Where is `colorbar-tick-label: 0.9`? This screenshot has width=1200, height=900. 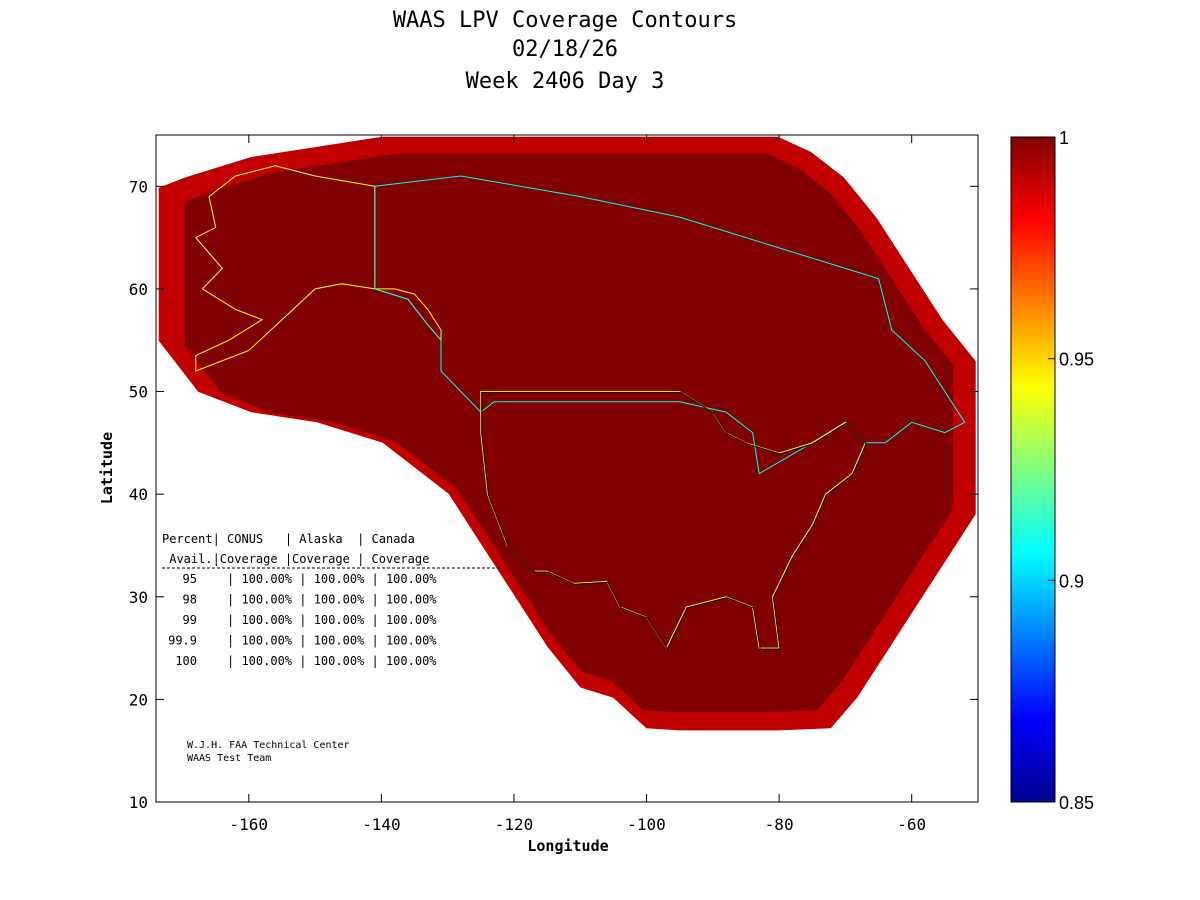
colorbar-tick-label: 0.9 is located at coordinates (1071, 581).